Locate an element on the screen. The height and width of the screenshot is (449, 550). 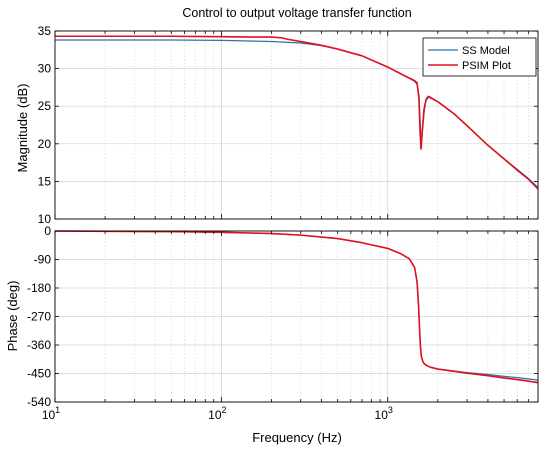
legend: SS Model PSIM Plot is located at coordinates (479, 57).